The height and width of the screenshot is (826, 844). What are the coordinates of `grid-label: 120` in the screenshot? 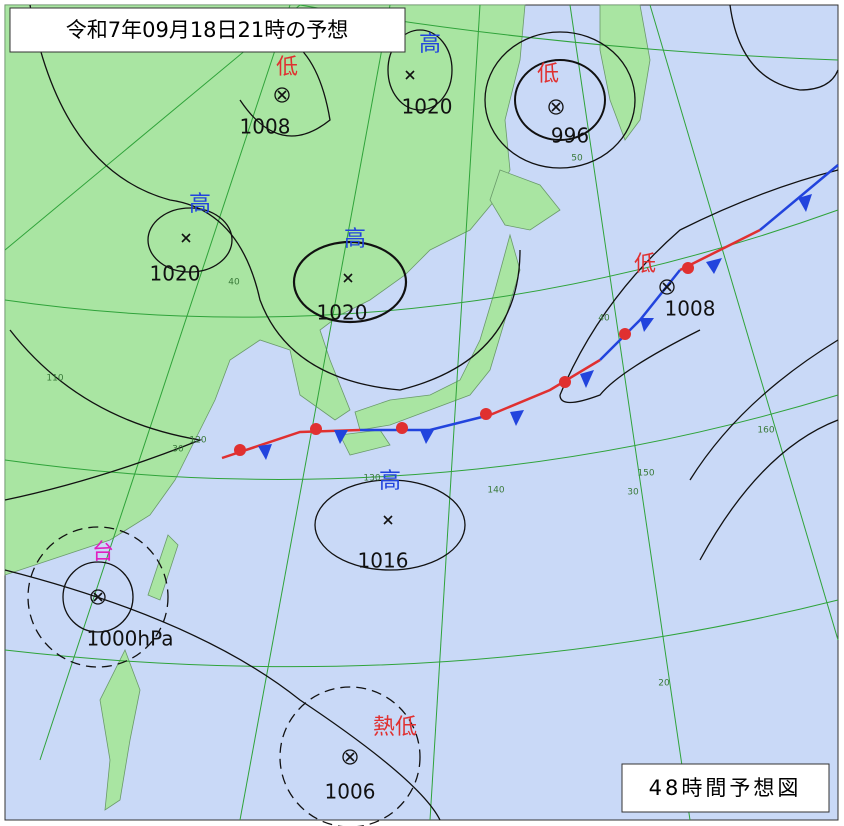 It's located at (197, 441).